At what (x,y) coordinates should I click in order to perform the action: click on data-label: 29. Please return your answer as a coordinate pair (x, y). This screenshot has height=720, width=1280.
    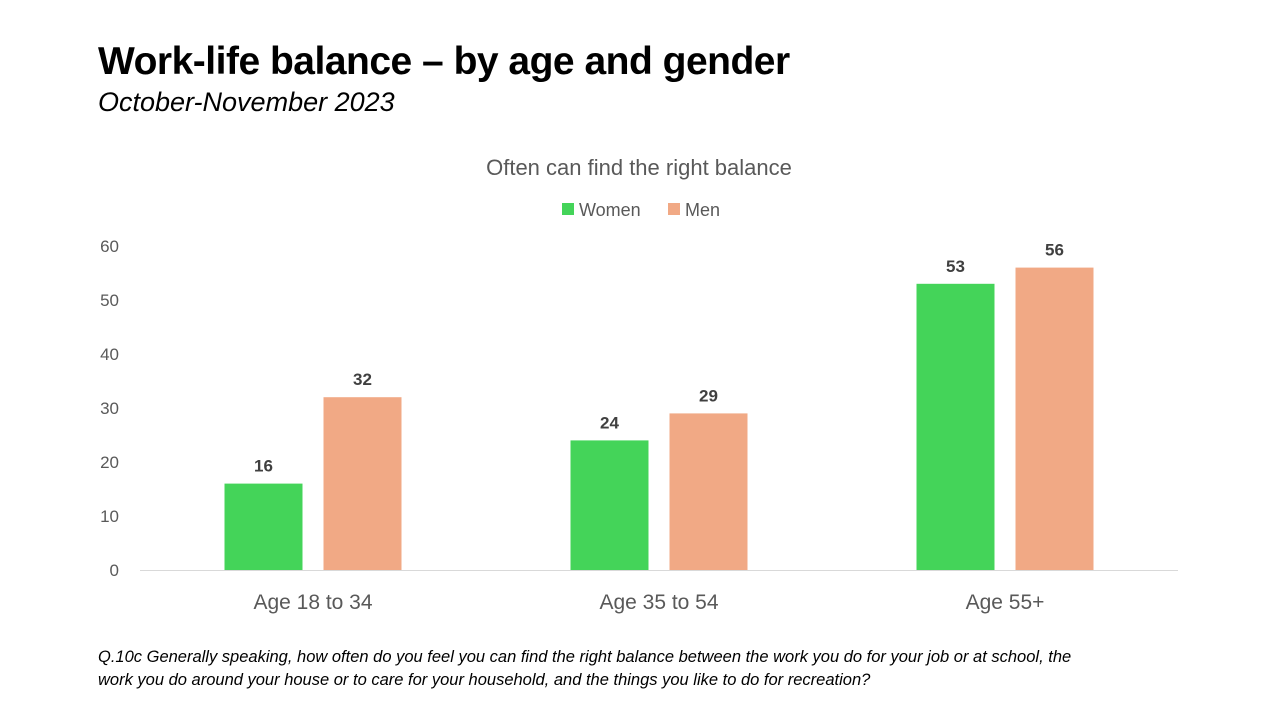
    Looking at the image, I should click on (708, 395).